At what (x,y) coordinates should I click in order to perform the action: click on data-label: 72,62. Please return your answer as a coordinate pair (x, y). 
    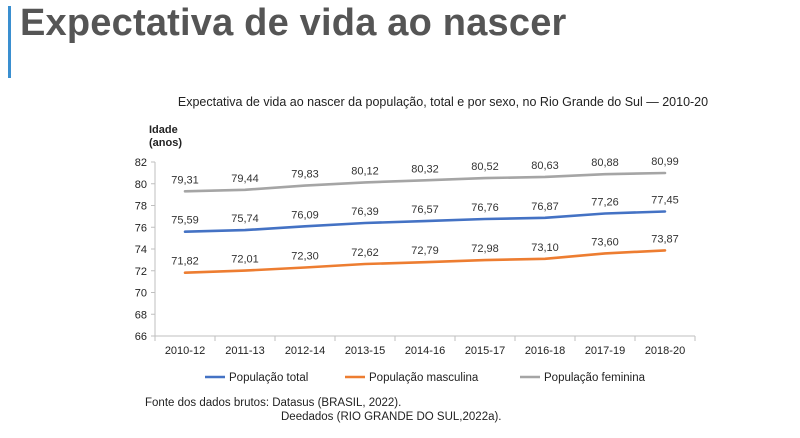
    Looking at the image, I should click on (365, 253).